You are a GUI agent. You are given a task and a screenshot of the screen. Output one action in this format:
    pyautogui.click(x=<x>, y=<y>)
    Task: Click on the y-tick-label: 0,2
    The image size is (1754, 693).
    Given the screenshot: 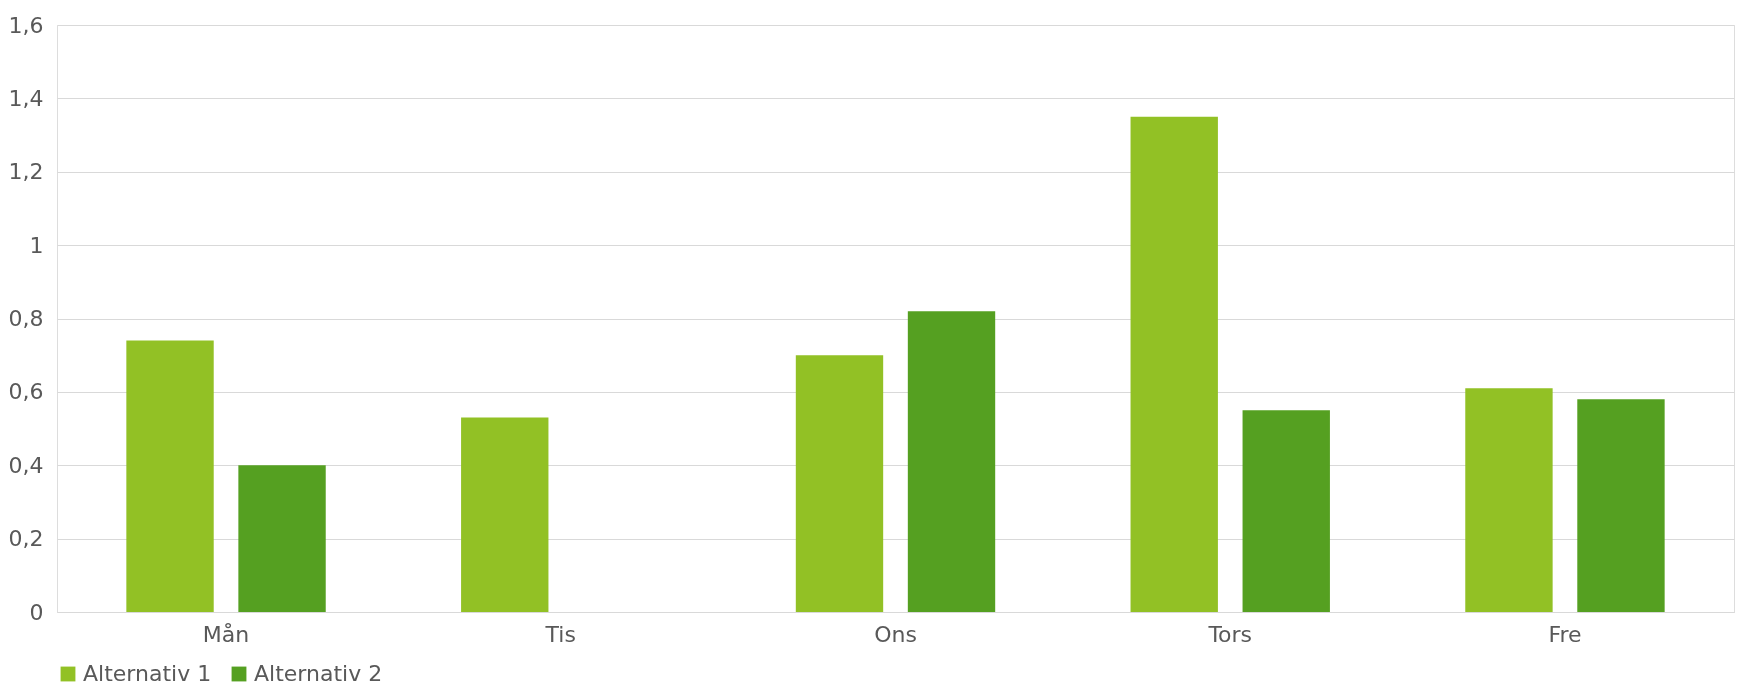 What is the action you would take?
    pyautogui.click(x=26, y=539)
    